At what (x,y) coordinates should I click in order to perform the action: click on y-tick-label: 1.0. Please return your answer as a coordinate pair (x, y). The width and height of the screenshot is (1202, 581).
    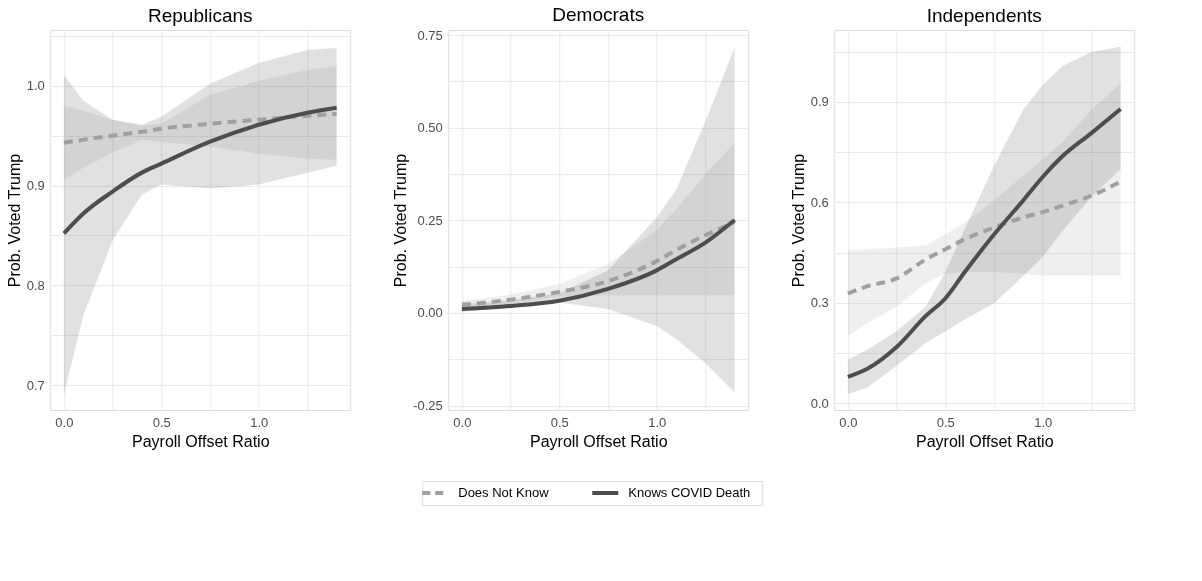
    Looking at the image, I should click on (35, 86).